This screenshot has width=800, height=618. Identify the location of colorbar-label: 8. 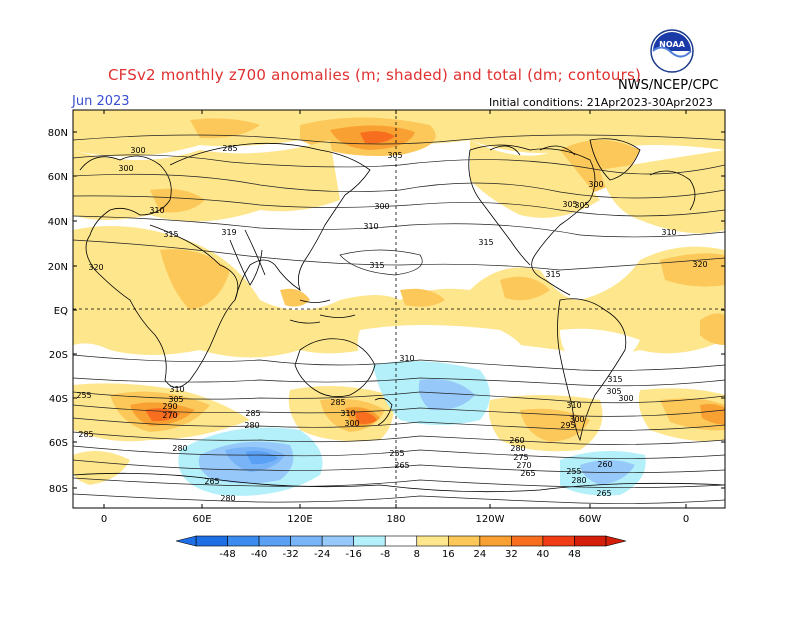
(417, 554).